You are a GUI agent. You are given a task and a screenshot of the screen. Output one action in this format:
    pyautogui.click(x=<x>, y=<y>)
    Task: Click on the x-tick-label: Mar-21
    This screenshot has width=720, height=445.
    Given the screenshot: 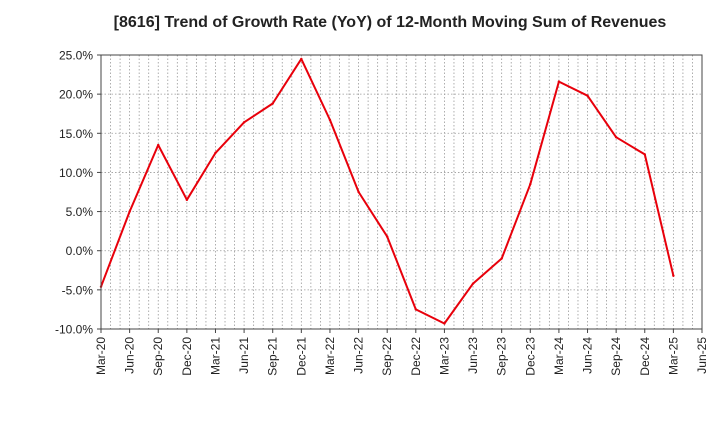 What is the action you would take?
    pyautogui.click(x=215, y=356)
    